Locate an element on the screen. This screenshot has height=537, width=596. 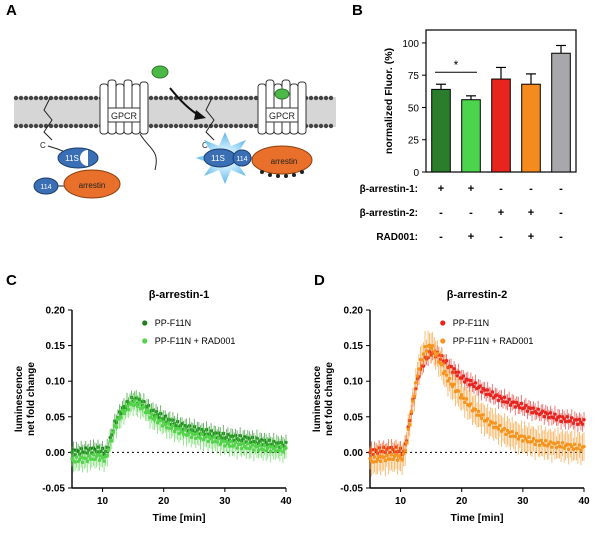
d-chart-title: β-arrestin-2 is located at coordinates (477, 295).